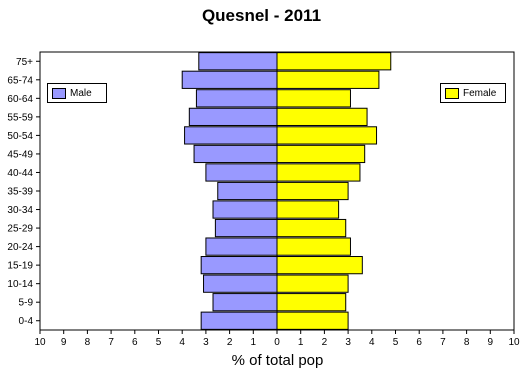 The width and height of the screenshot is (523, 374). Describe the element at coordinates (20, 117) in the screenshot. I see `y-tick-label: 55-59` at that location.